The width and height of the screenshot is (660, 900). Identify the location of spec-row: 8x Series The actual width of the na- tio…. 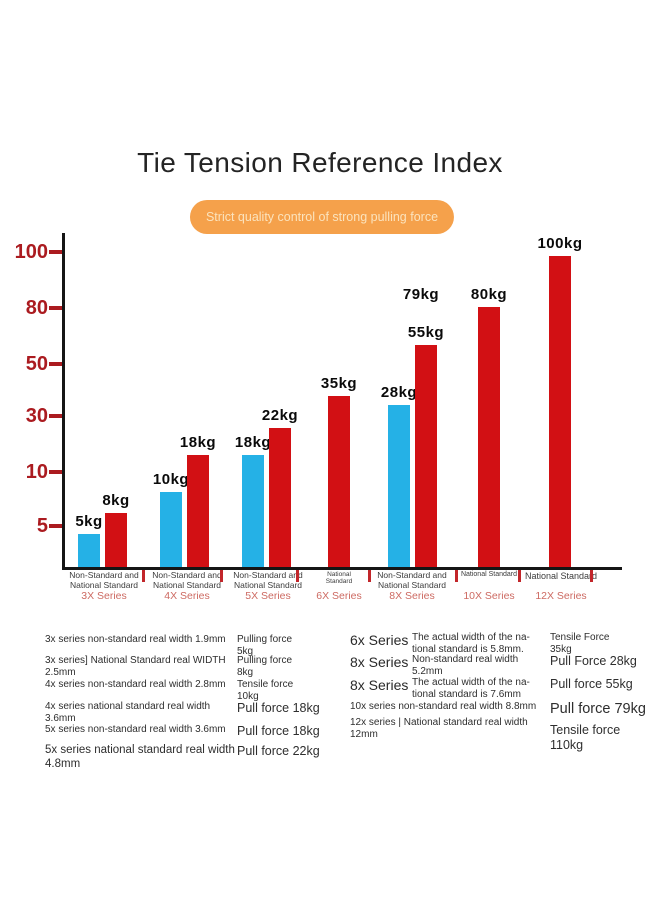
(502, 689).